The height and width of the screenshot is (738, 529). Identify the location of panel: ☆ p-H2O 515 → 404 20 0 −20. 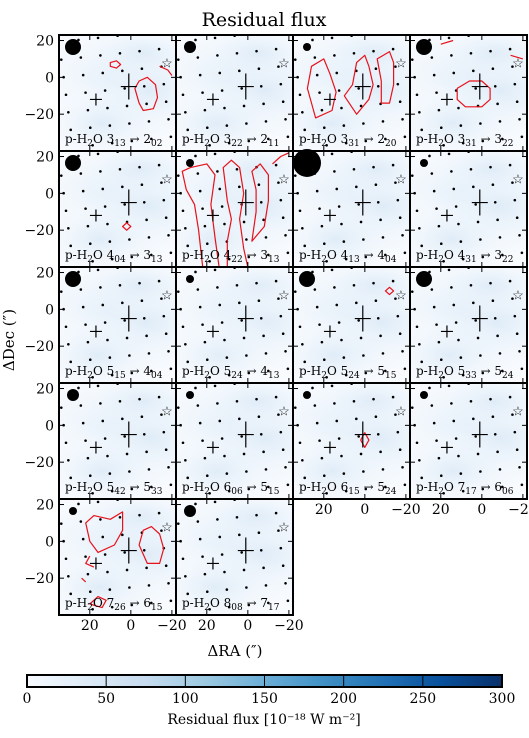
(100, 325).